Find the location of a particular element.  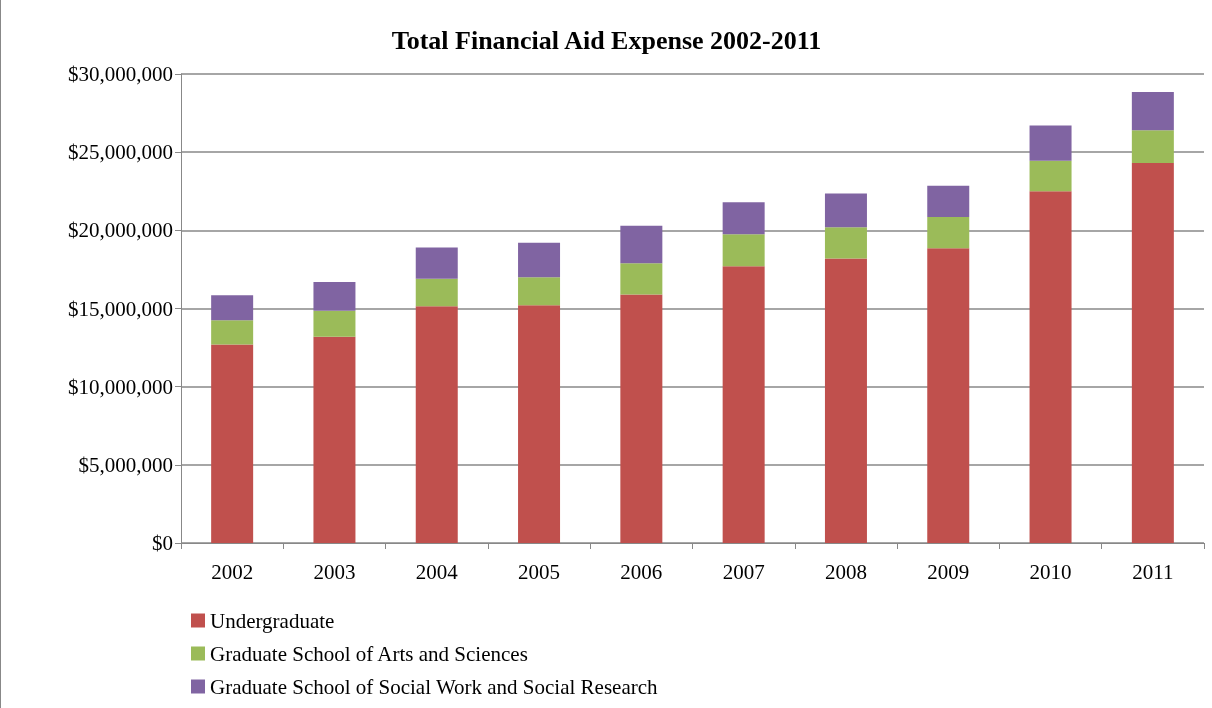

x-tick-label: 2003 is located at coordinates (334, 571).